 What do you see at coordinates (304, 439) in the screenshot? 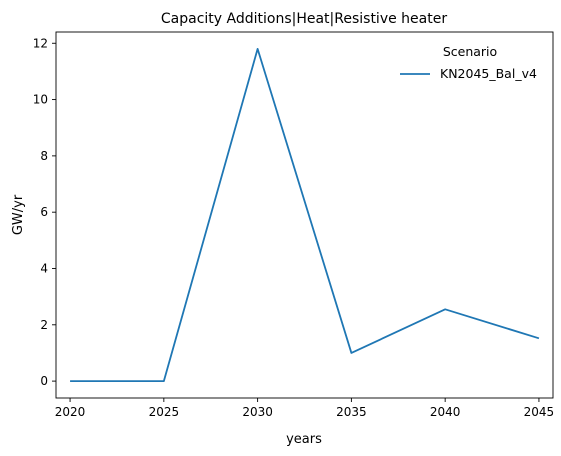
I see `x-axis-label: years` at bounding box center [304, 439].